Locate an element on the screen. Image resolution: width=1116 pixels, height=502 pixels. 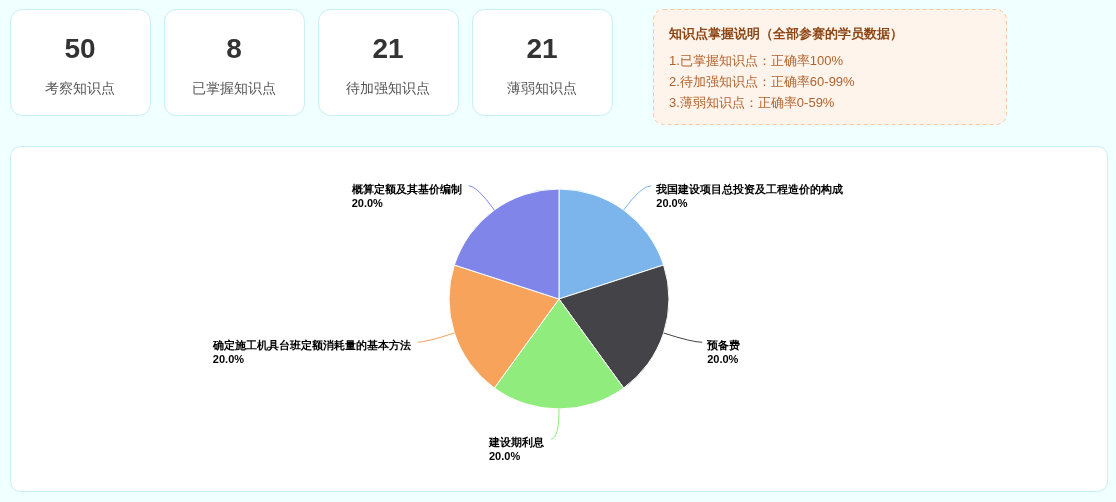
slice-label: 建设期利息 is located at coordinates (516, 442).